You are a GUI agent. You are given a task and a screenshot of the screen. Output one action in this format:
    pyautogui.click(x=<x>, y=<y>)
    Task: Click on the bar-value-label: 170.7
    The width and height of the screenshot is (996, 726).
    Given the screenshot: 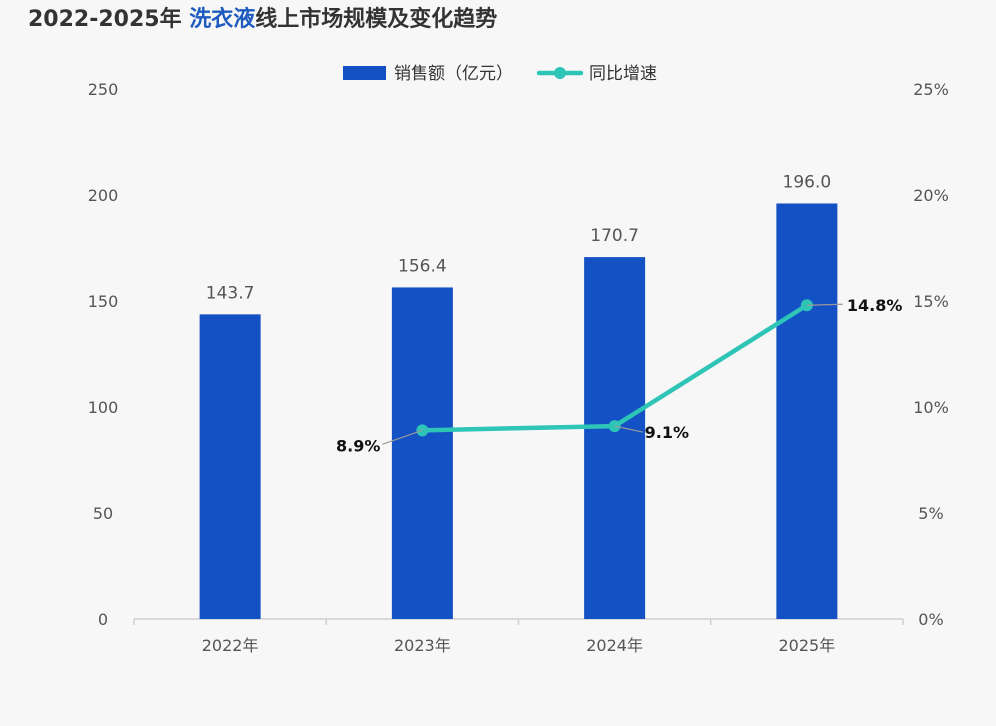 What is the action you would take?
    pyautogui.click(x=614, y=236)
    